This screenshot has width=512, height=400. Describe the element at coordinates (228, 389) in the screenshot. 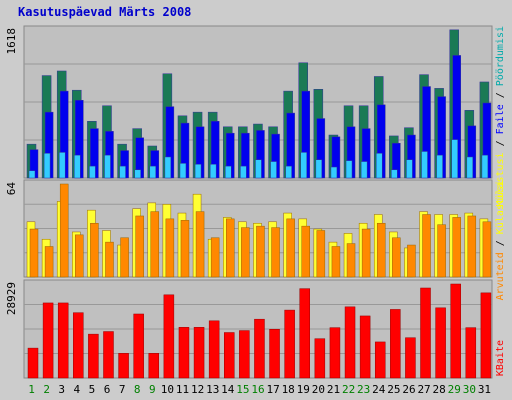

I see `day-label-14: 14` at that location.